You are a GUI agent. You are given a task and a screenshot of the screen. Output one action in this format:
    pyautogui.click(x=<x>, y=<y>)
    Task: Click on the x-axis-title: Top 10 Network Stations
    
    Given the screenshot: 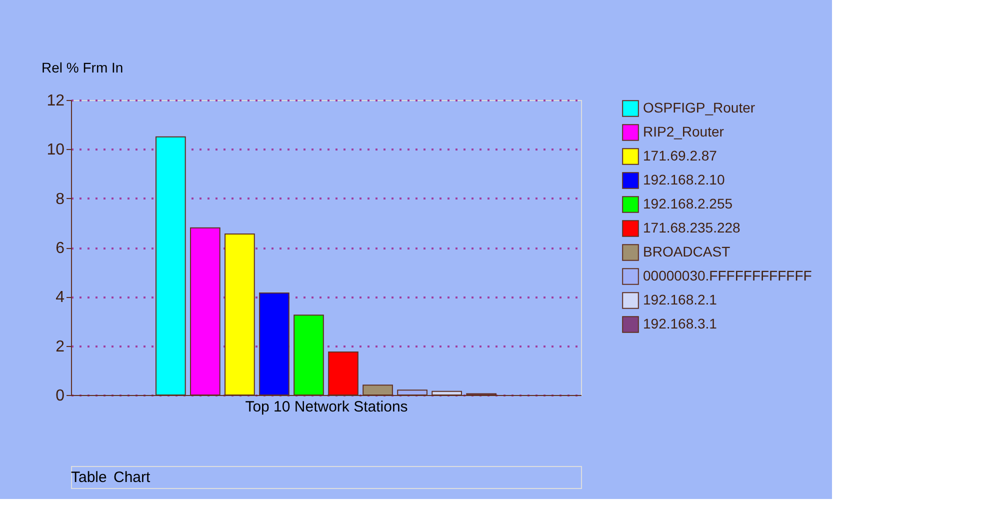 What is the action you would take?
    pyautogui.click(x=326, y=407)
    